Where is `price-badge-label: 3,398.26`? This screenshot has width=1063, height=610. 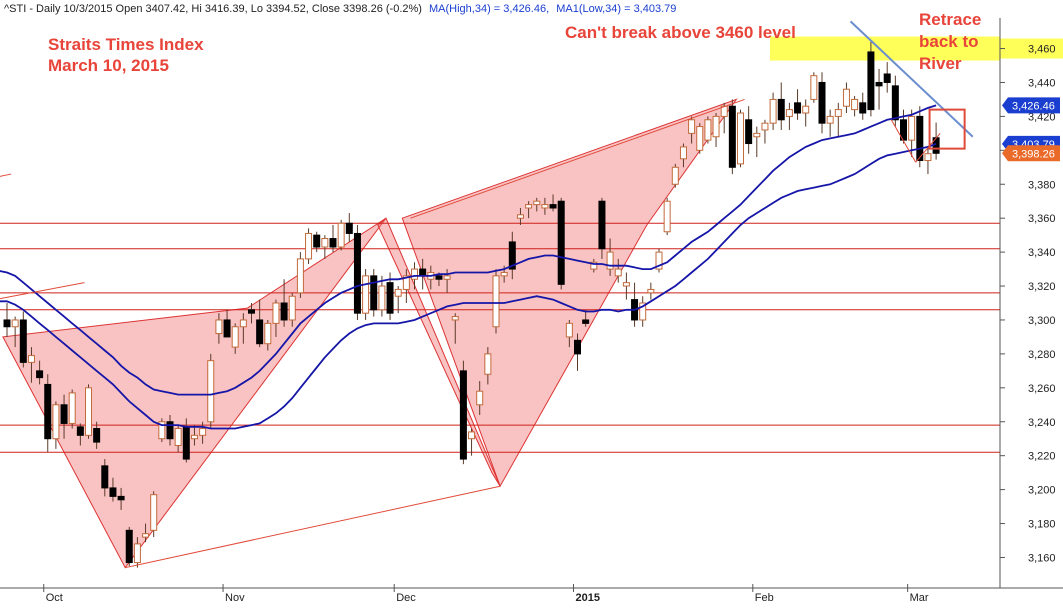
price-badge-label: 3,398.26 is located at coordinates (1033, 154).